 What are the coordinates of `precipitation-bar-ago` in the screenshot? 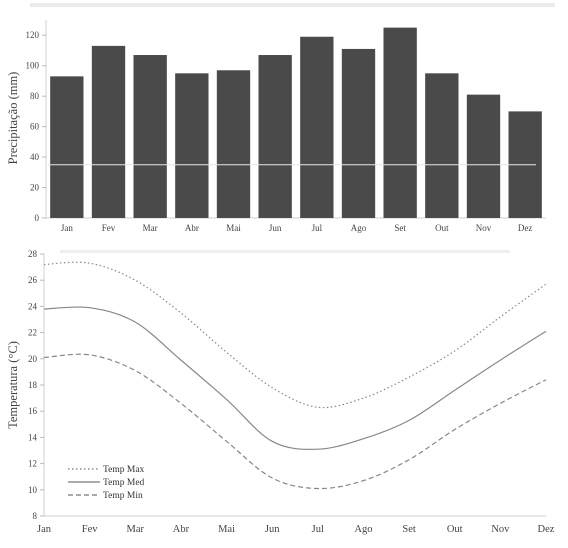 It's located at (358, 133).